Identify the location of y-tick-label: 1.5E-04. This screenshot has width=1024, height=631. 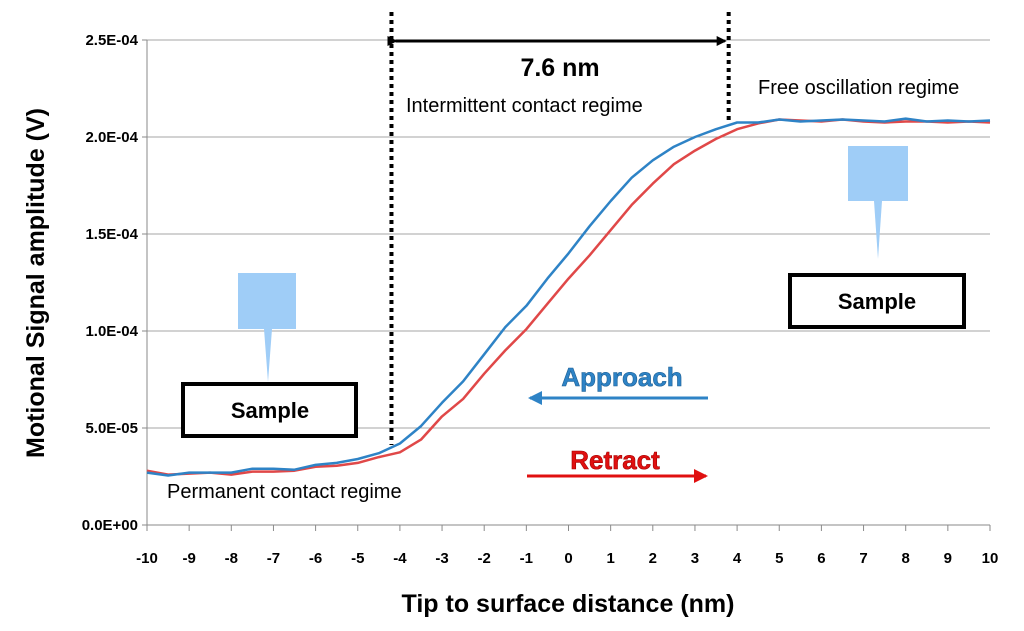
(111, 234).